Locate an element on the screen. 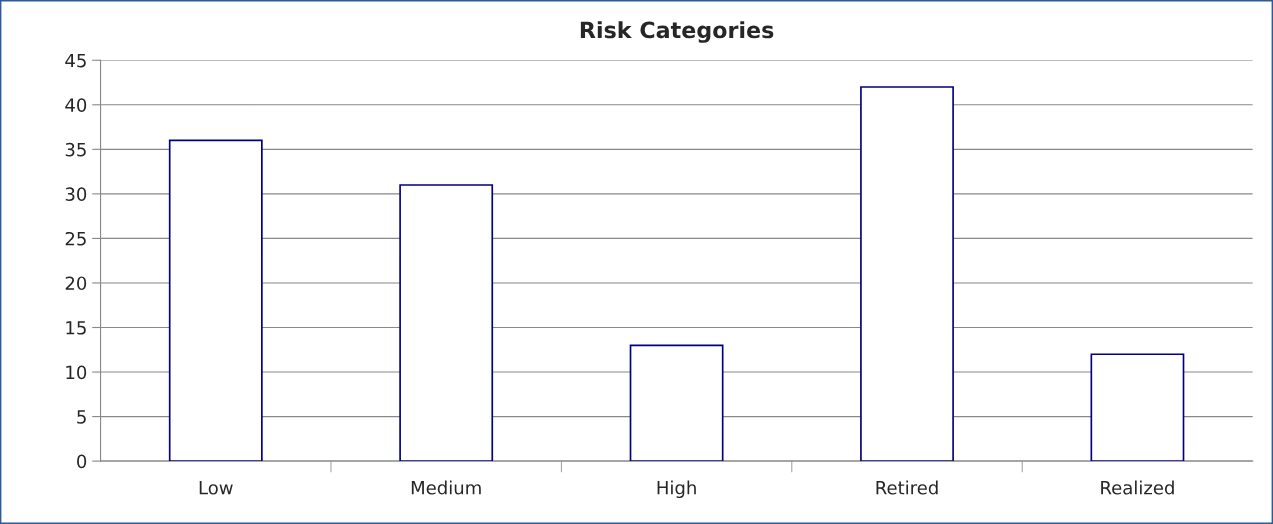 Image resolution: width=1273 pixels, height=524 pixels. y-tick-label: 25 is located at coordinates (75, 238).